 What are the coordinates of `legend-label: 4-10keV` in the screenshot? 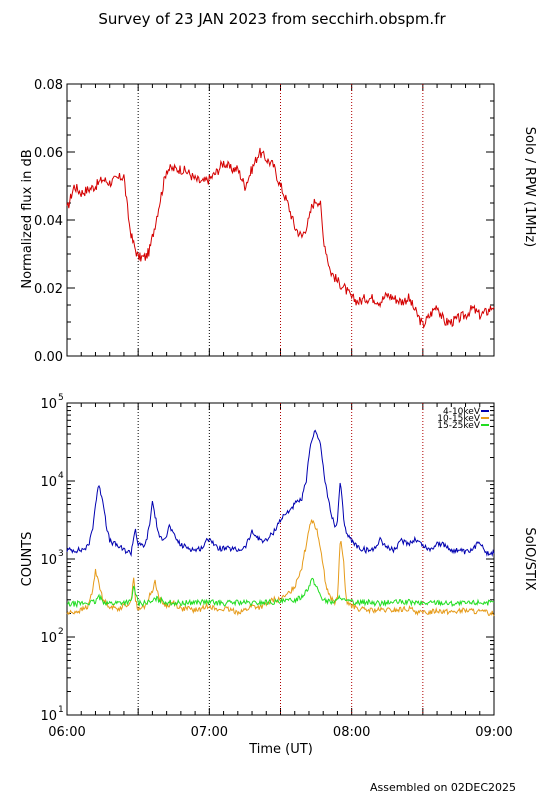 It's located at (462, 412).